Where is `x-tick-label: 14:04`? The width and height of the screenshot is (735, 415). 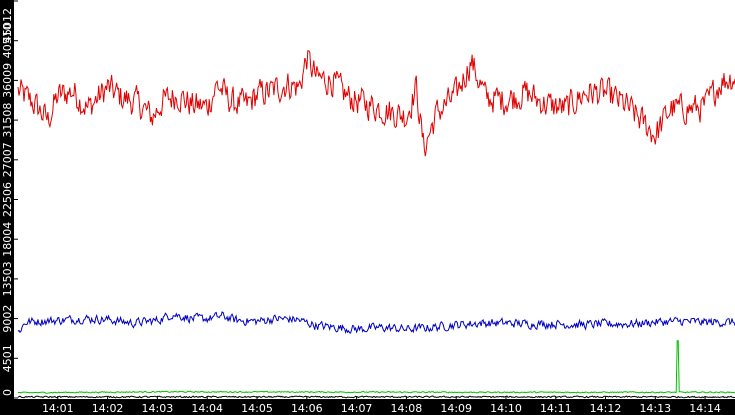 x-tick-label: 14:04 is located at coordinates (207, 408).